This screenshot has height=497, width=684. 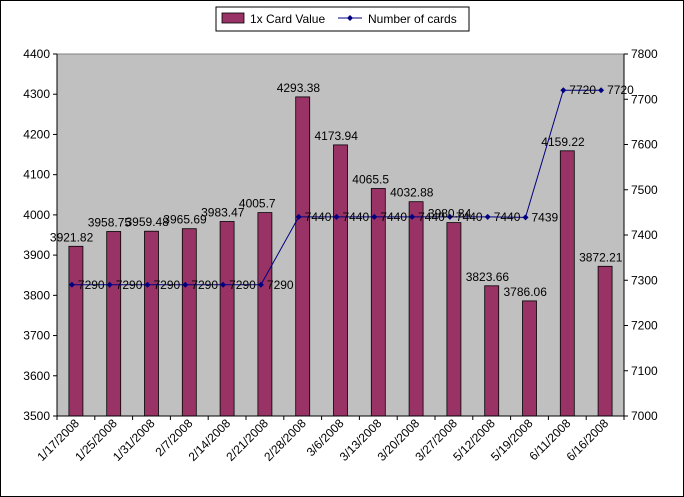 I want to click on y2-tick-label-5: 7500, so click(x=644, y=190).